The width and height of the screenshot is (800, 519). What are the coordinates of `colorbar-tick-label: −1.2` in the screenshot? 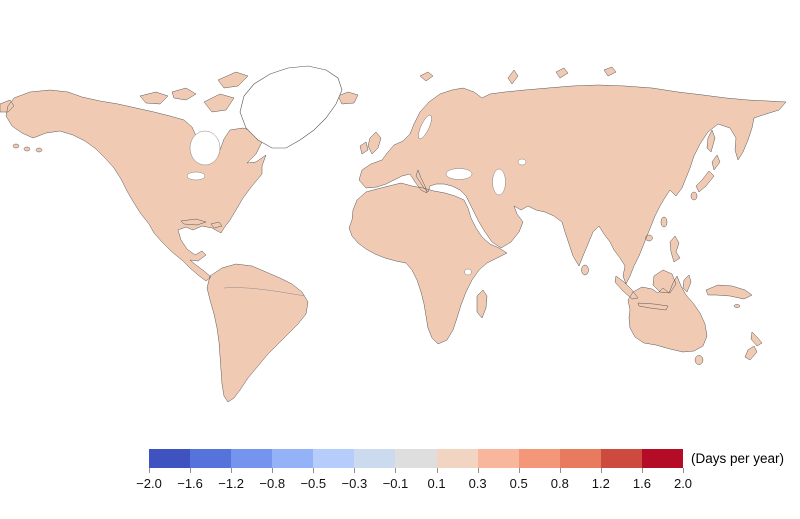 It's located at (231, 483).